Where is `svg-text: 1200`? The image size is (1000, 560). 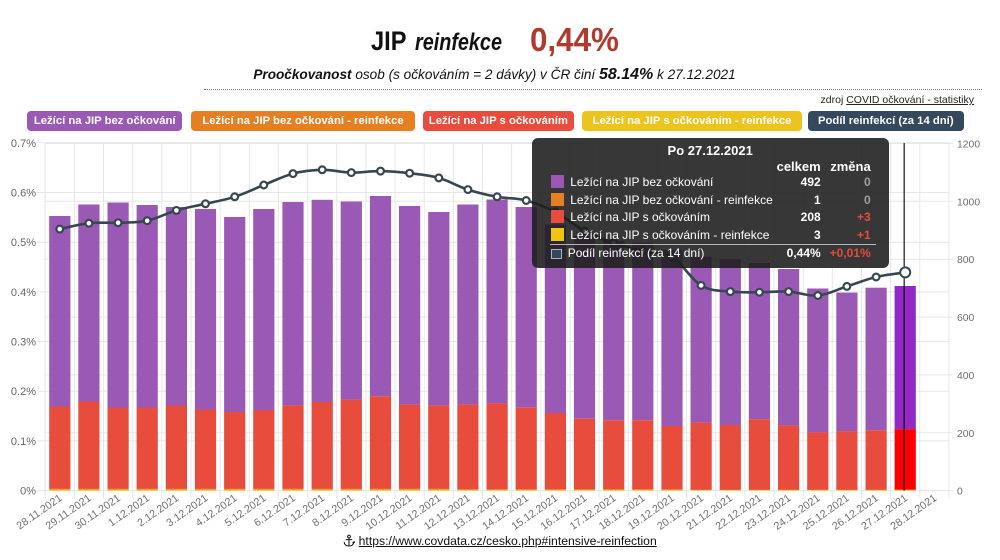
svg-text: 1200 is located at coordinates (968, 145).